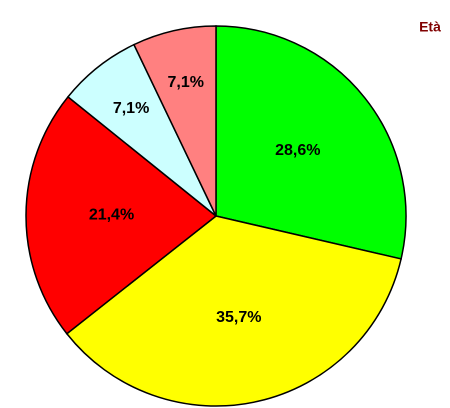 This screenshot has width=450, height=408. Describe the element at coordinates (297, 150) in the screenshot. I see `data-label: 28,6%` at that location.